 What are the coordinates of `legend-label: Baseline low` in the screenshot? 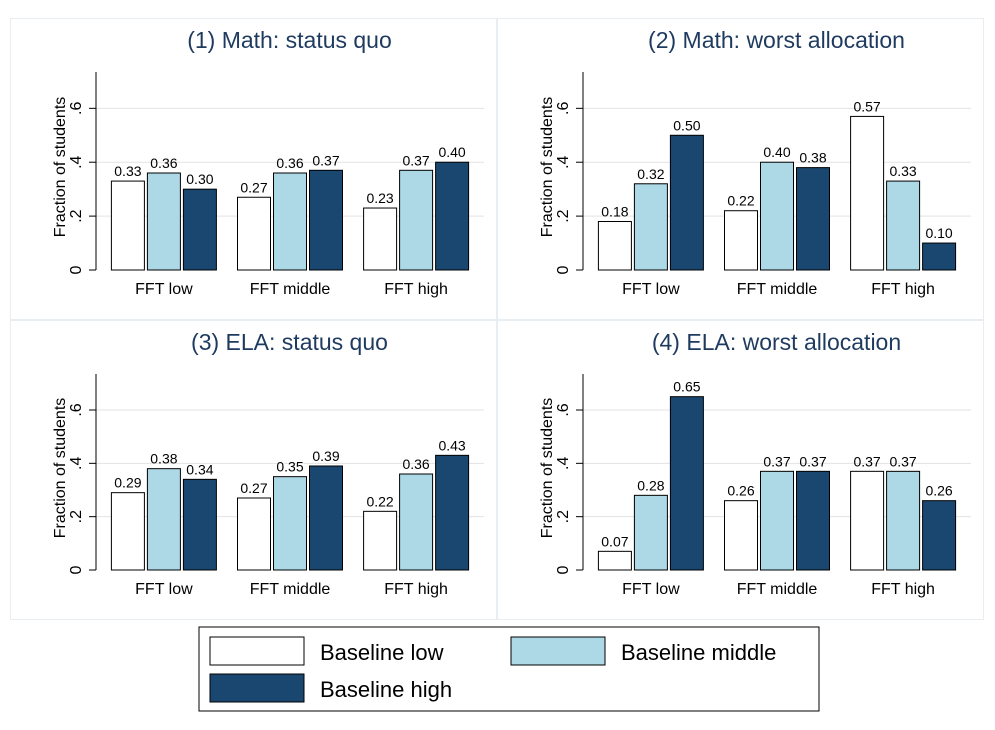 It's located at (382, 652).